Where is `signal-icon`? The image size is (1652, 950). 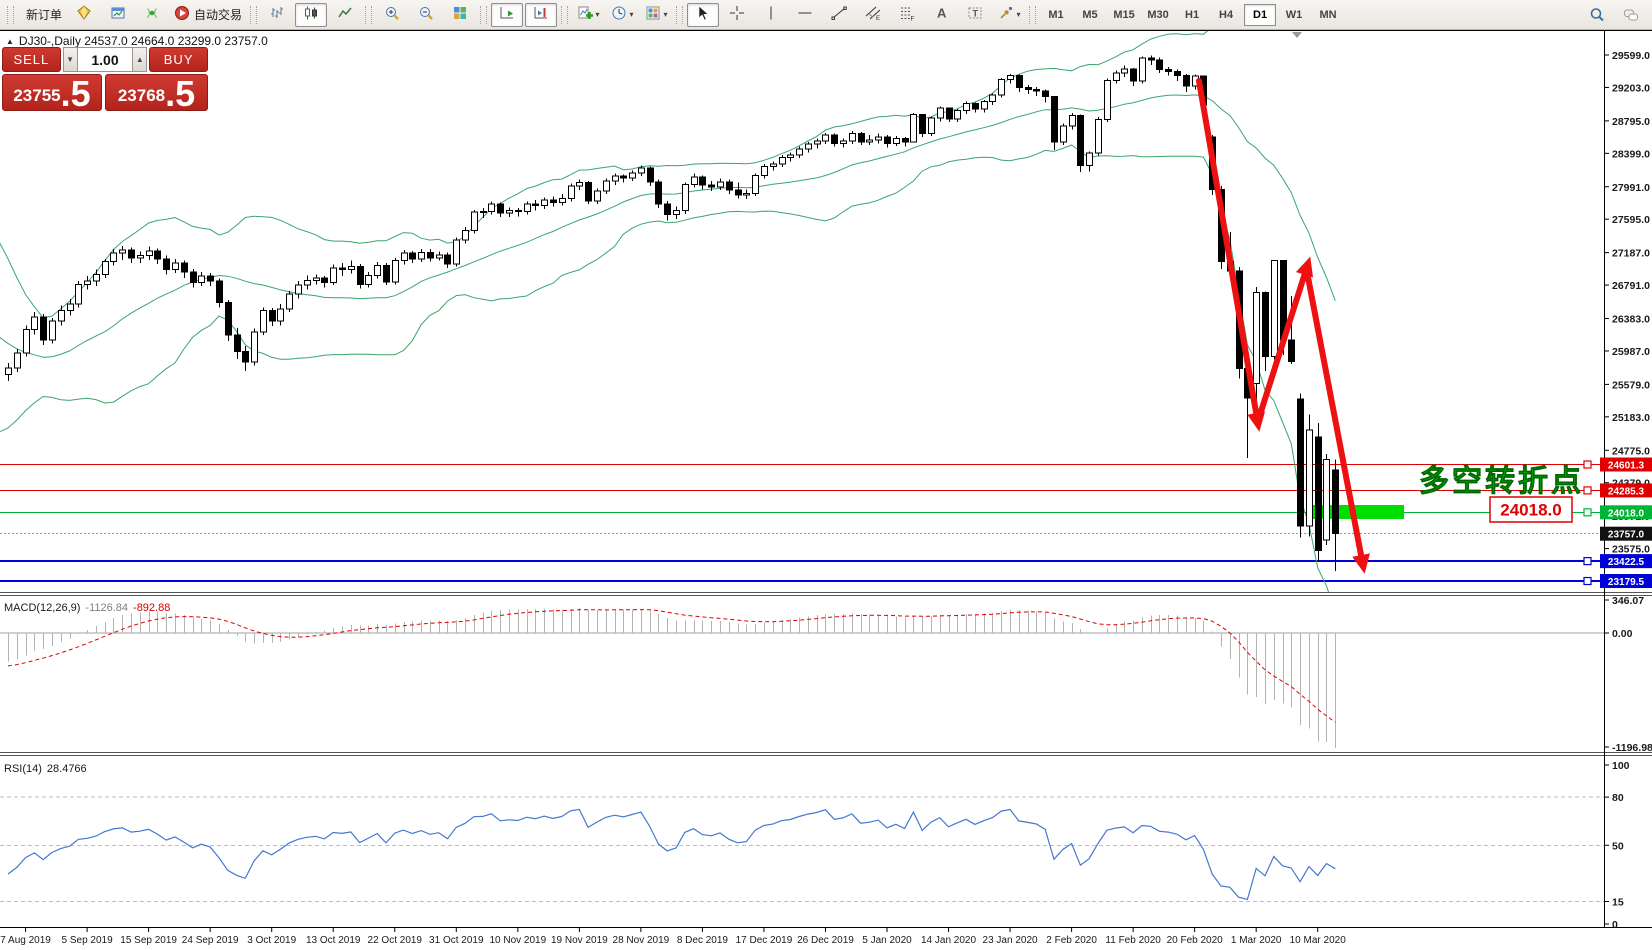
signal-icon is located at coordinates (152, 15).